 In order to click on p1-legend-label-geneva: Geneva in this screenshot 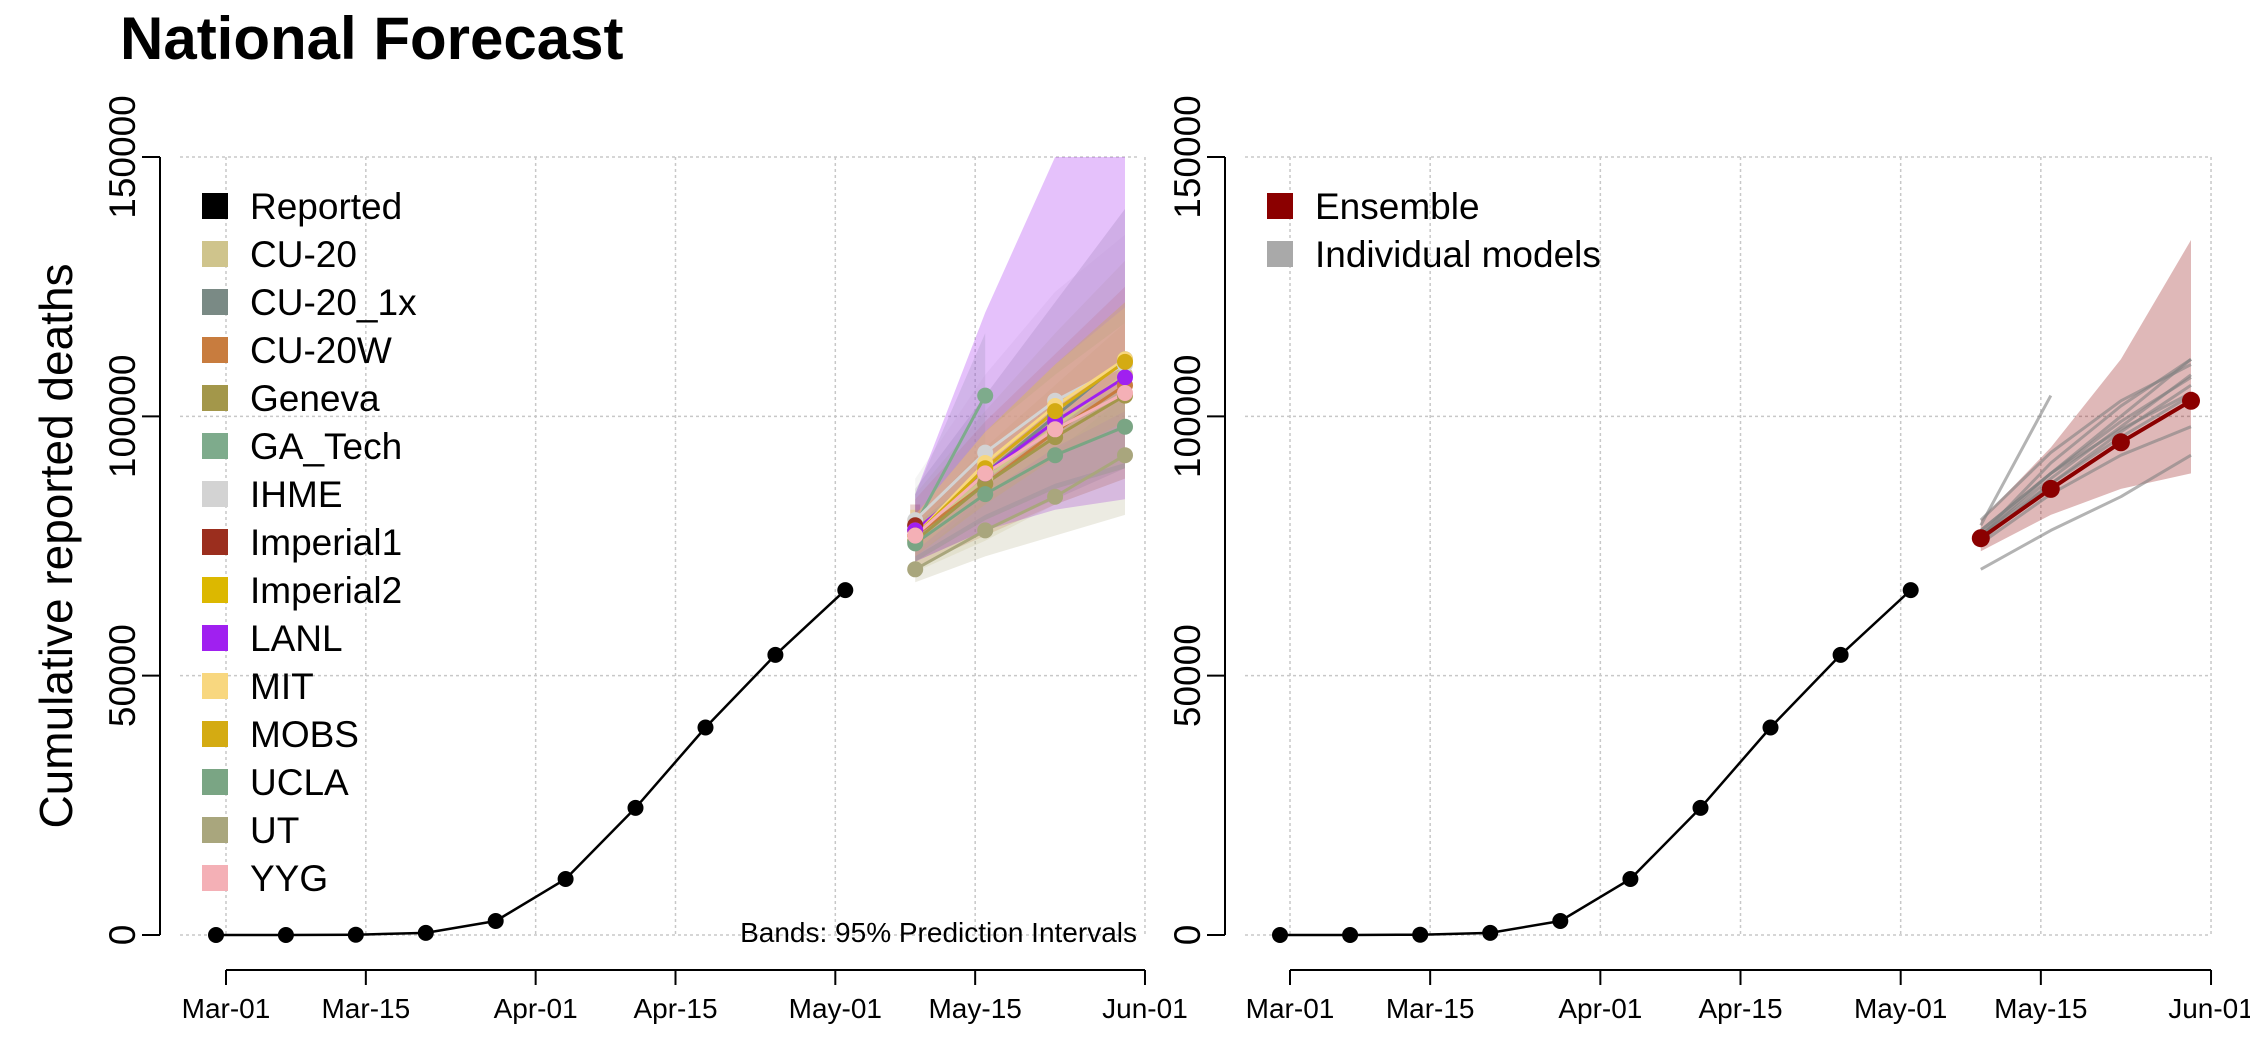, I will do `click(315, 398)`.